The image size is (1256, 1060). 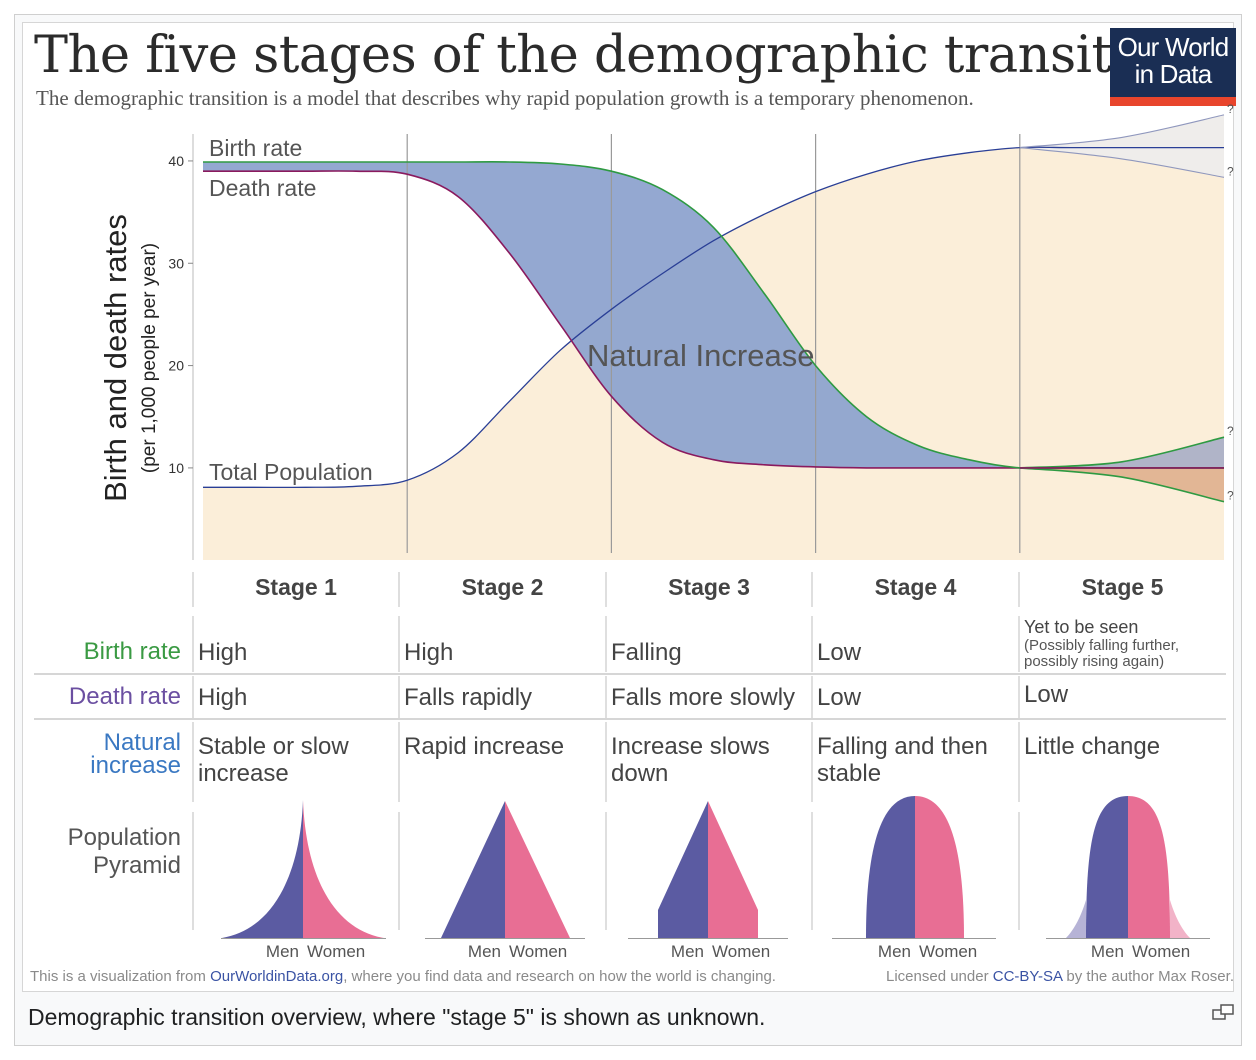 What do you see at coordinates (124, 837) in the screenshot?
I see `row-label-pyramid-1: Population` at bounding box center [124, 837].